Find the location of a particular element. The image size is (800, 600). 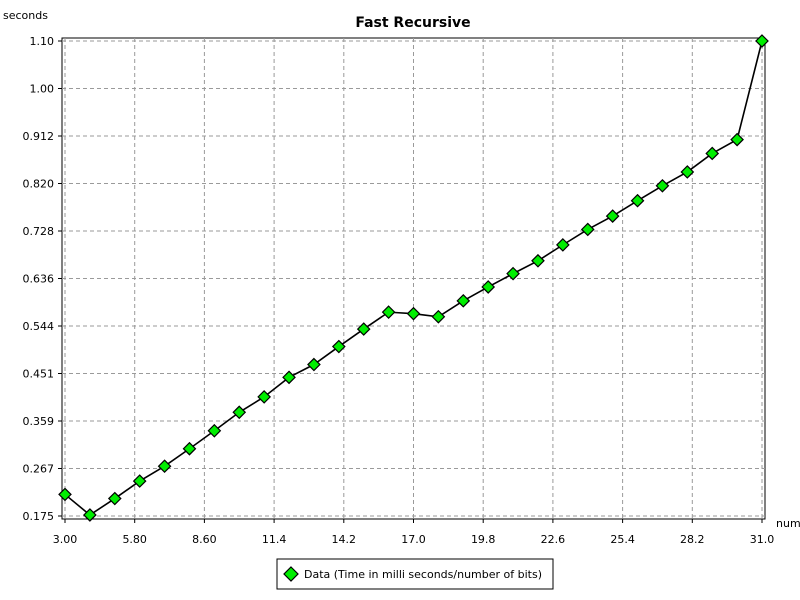

x-tick-label: 28.2 is located at coordinates (692, 539).